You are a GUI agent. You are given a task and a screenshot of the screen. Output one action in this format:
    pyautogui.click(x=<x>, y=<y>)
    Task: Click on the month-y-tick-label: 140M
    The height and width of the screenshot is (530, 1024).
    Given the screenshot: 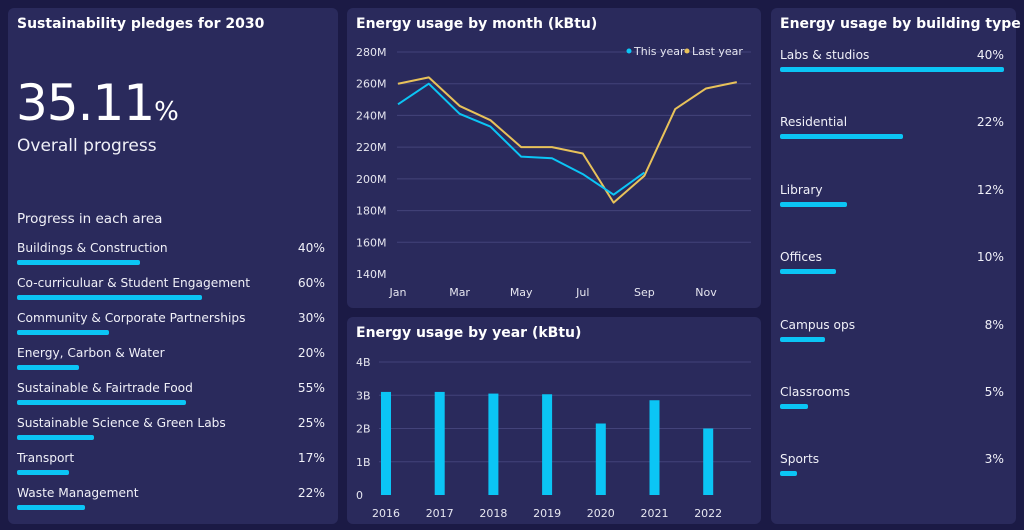 What is the action you would take?
    pyautogui.click(x=371, y=274)
    